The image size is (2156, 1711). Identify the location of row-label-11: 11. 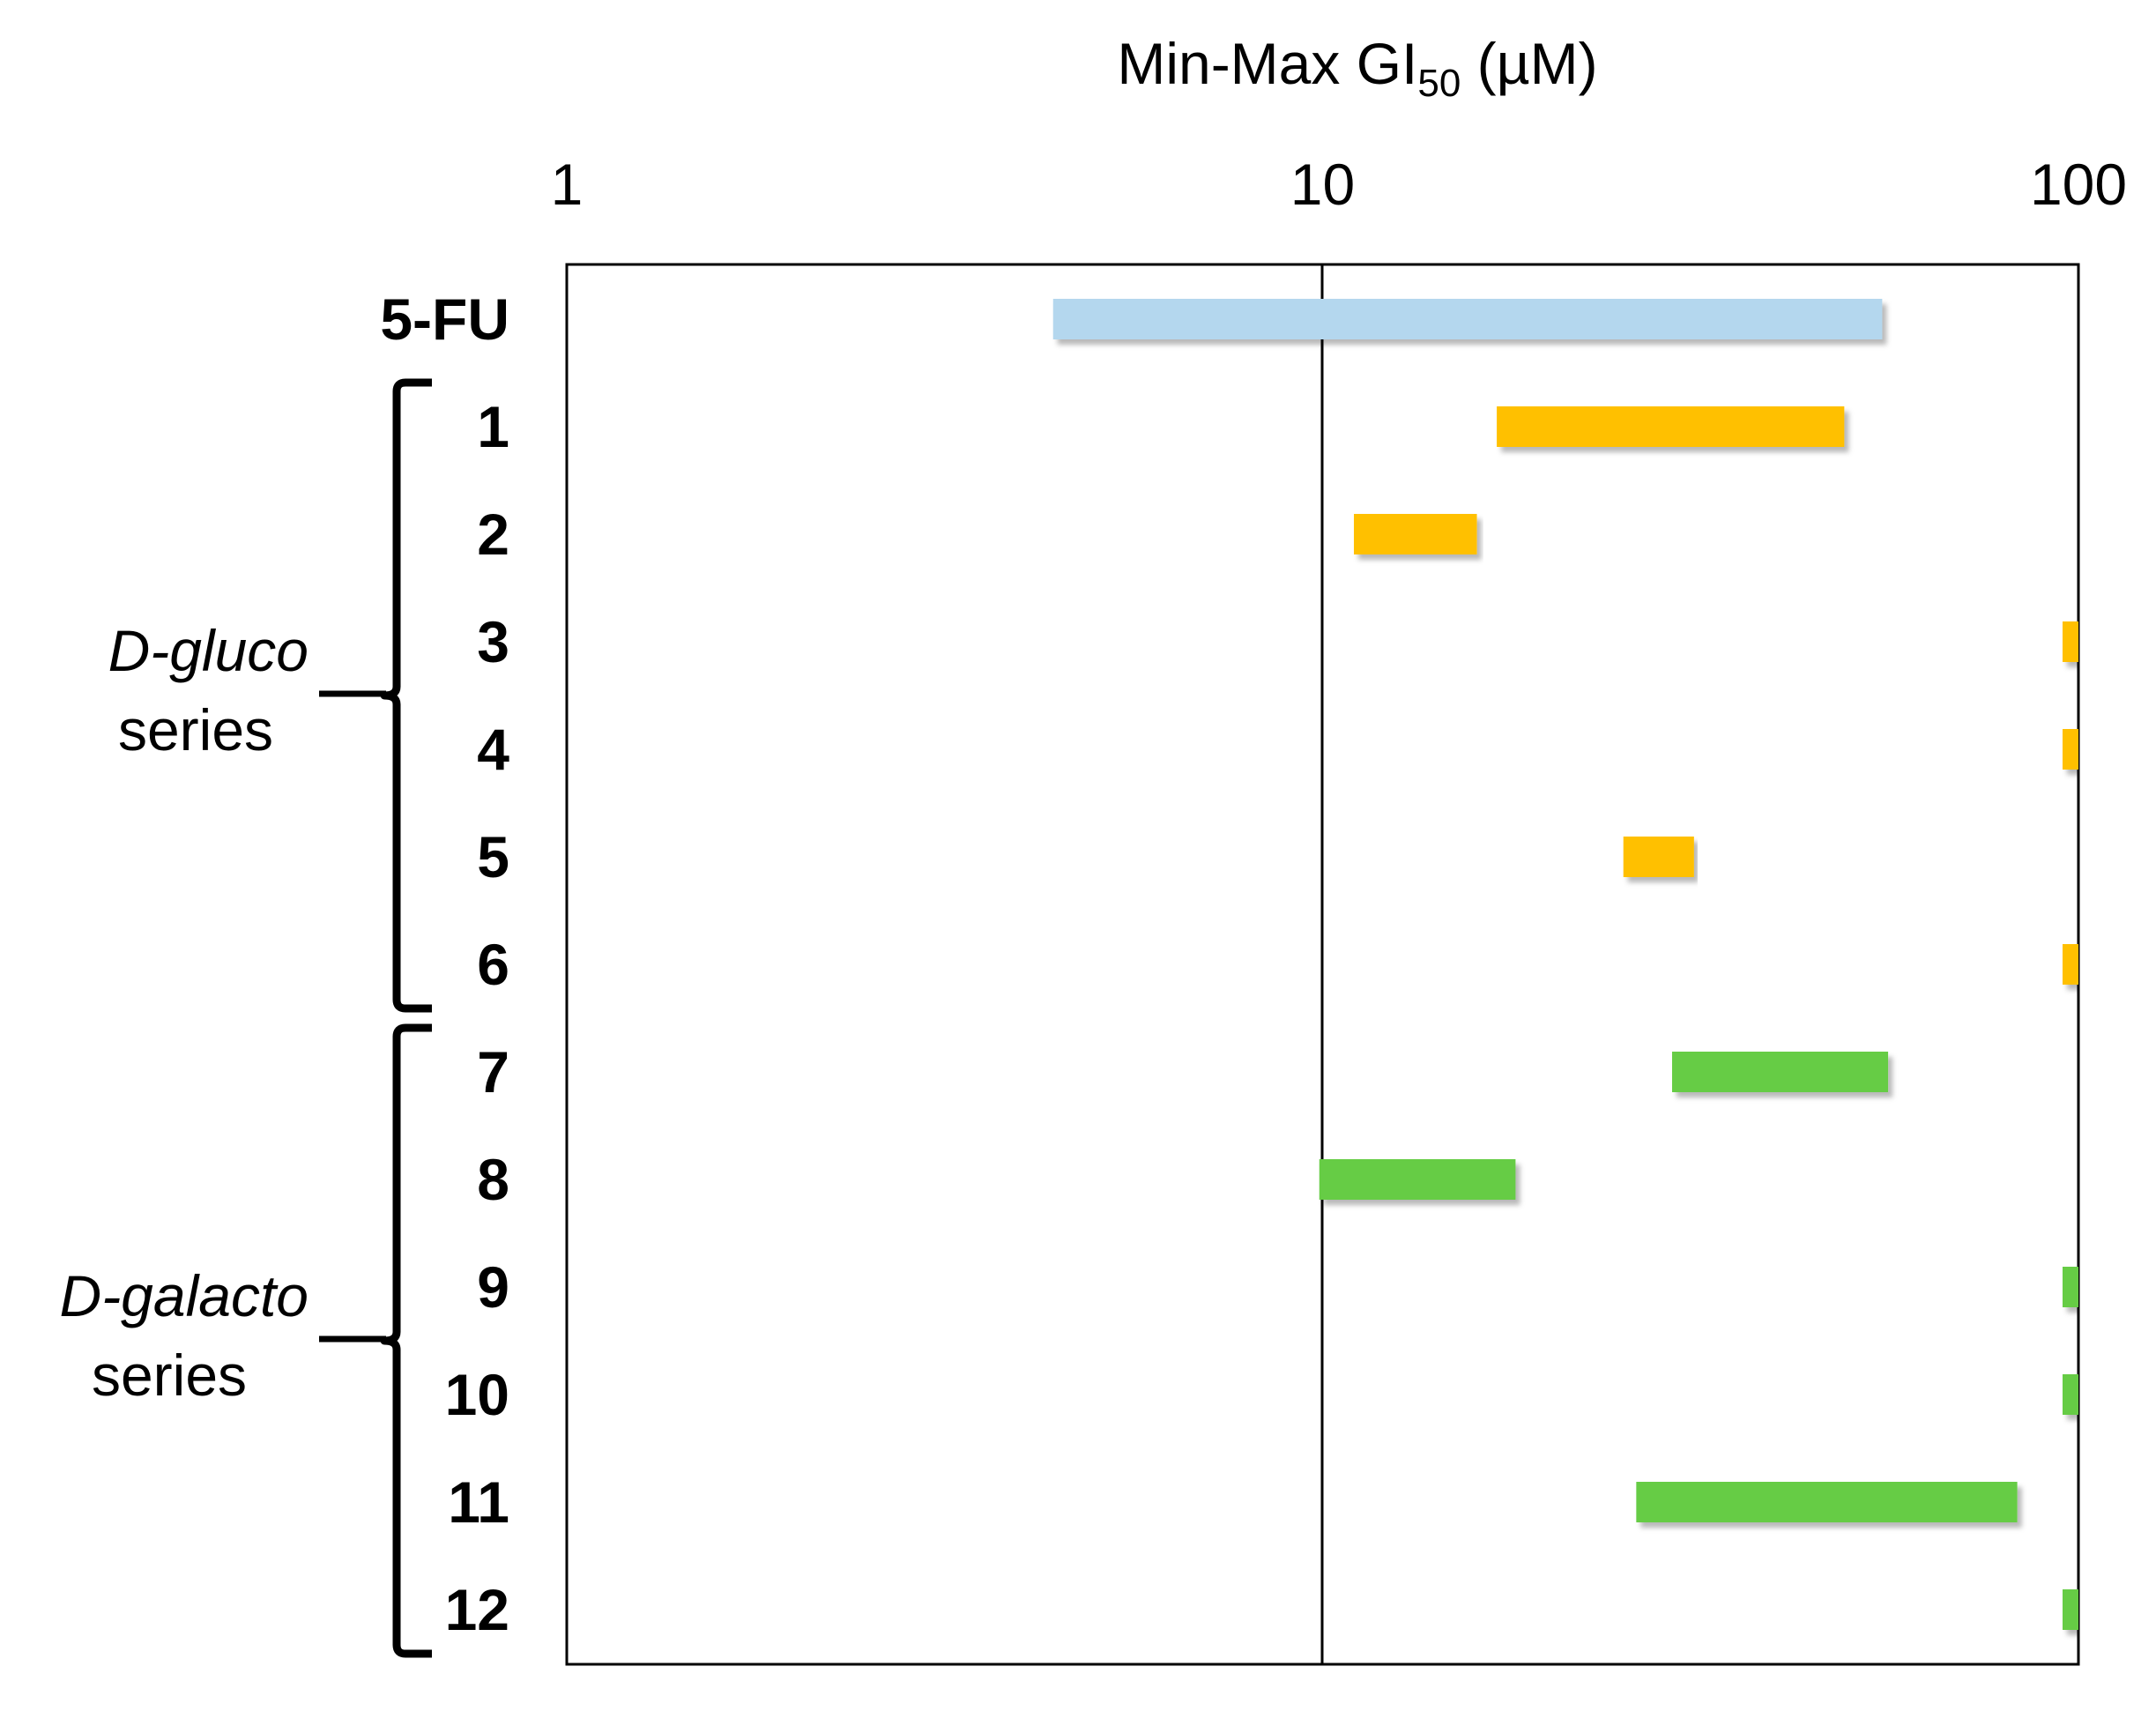
(478, 1502).